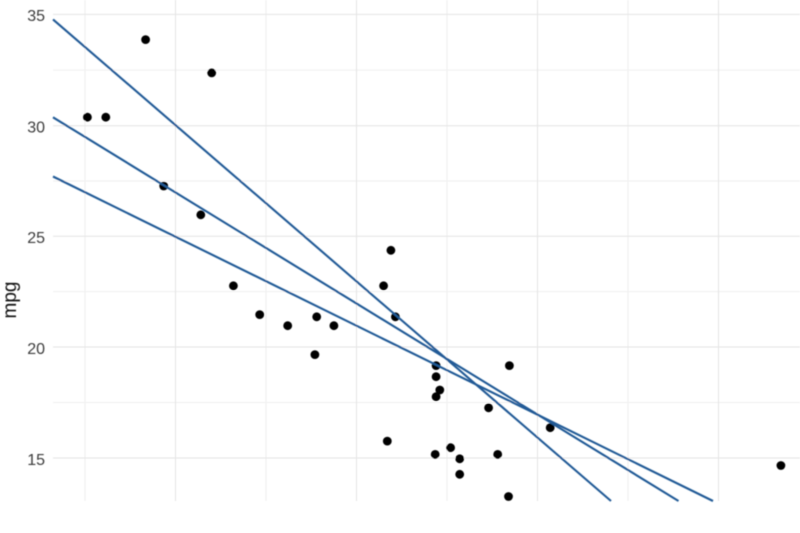 This screenshot has width=800, height=533. I want to click on svg-text: mpg, so click(10, 300).